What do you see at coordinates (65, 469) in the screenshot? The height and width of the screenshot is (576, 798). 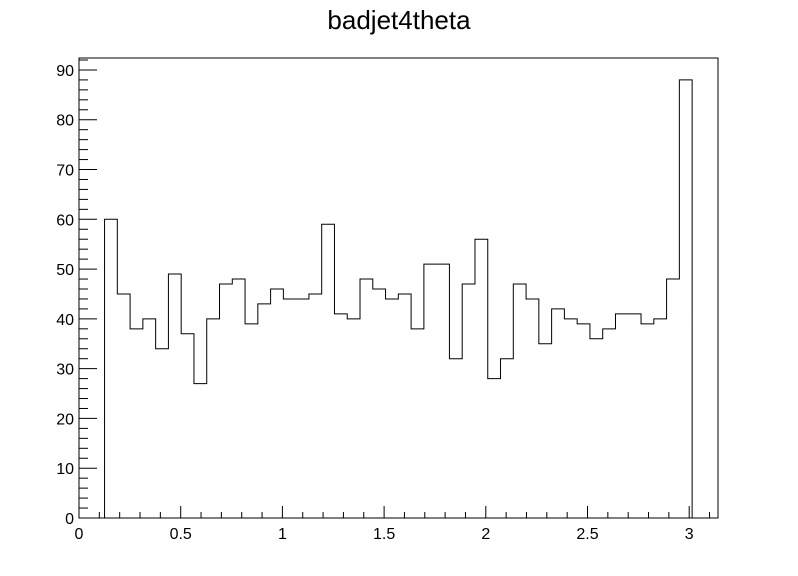 I see `y-tick-label: 10` at bounding box center [65, 469].